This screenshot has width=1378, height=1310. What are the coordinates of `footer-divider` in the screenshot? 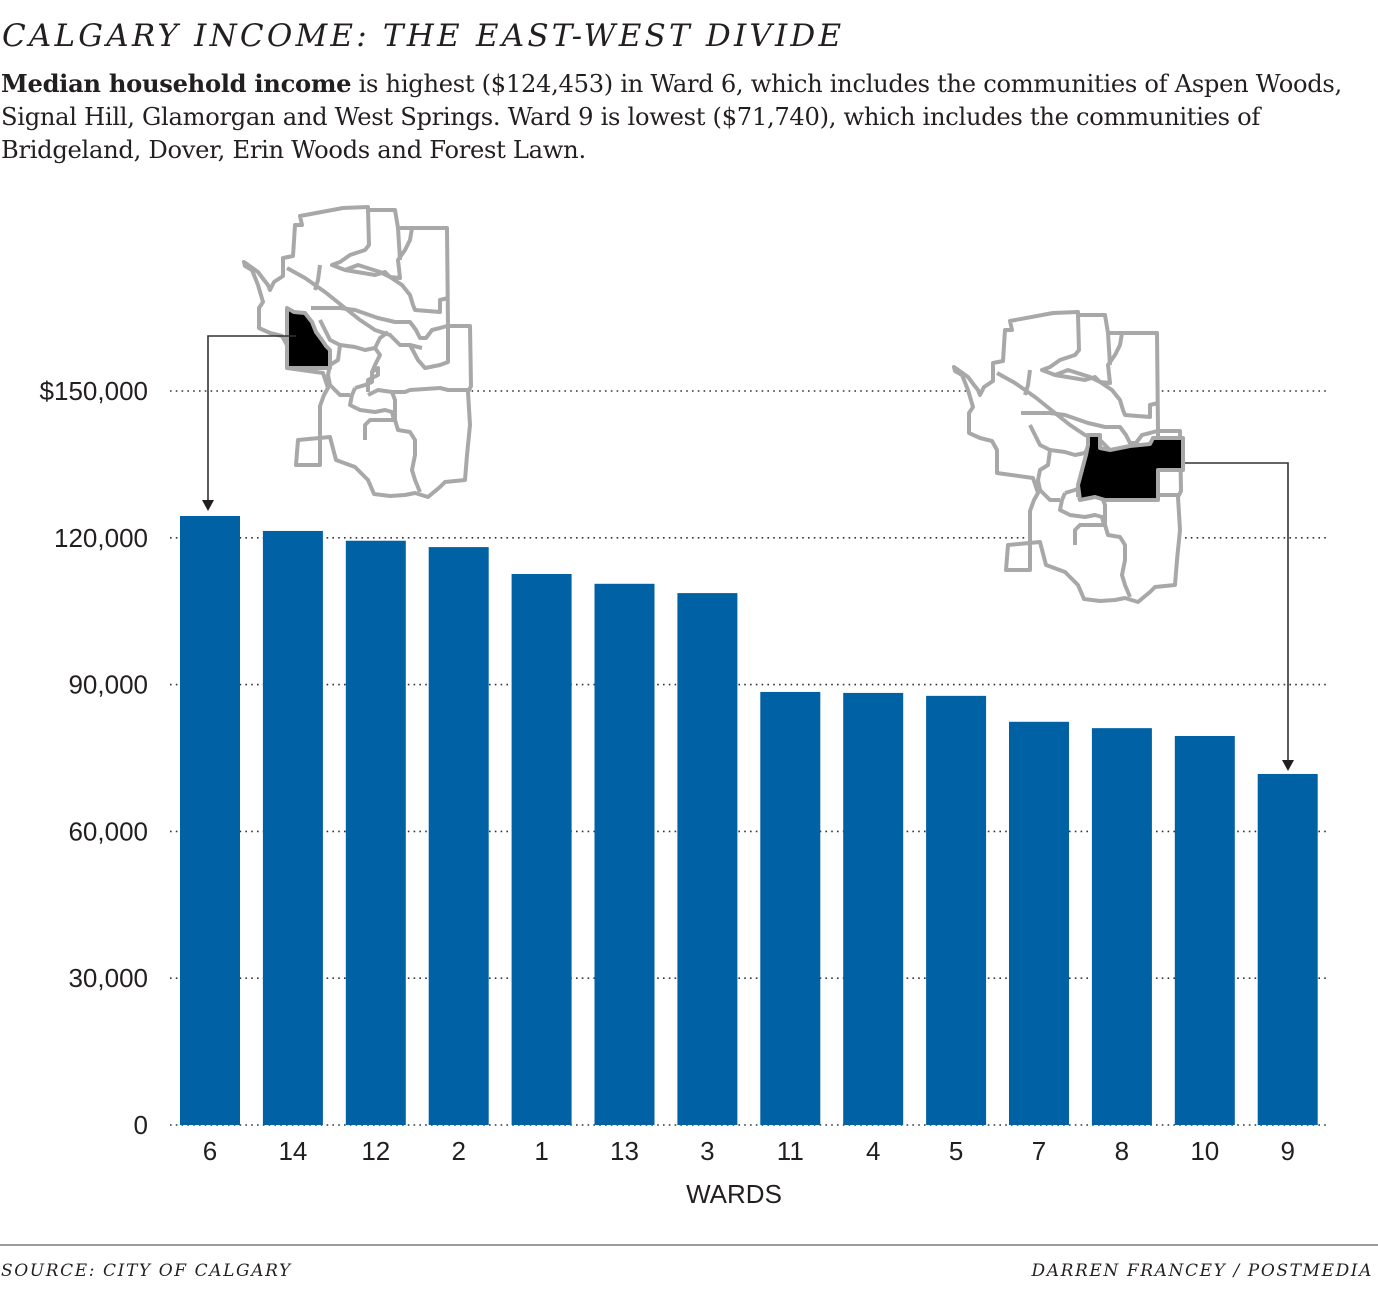 It's located at (689, 1245).